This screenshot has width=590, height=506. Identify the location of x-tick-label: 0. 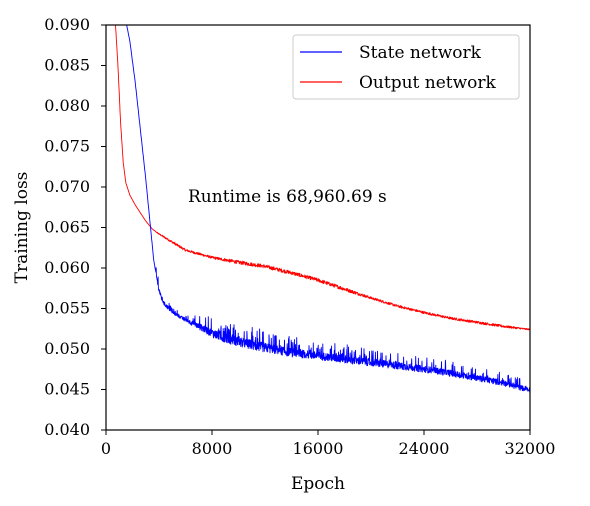
(106, 448).